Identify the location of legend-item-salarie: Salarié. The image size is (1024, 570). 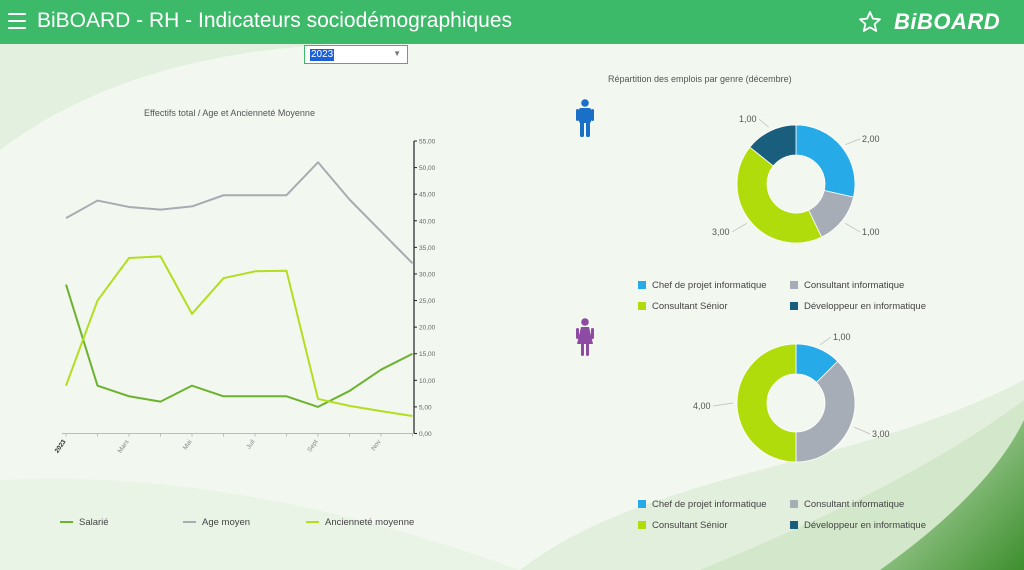
(84, 522).